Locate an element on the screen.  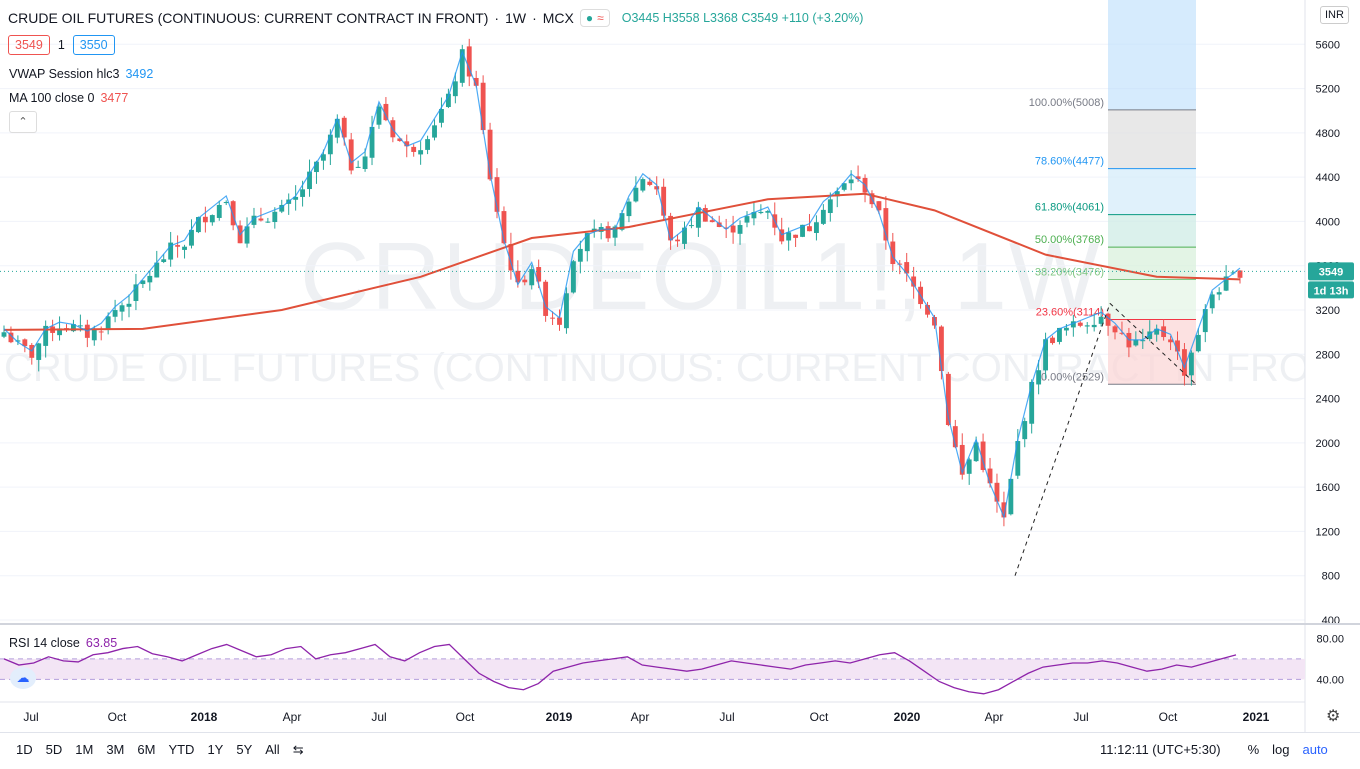
buy-button: 3550 is located at coordinates (93, 45).